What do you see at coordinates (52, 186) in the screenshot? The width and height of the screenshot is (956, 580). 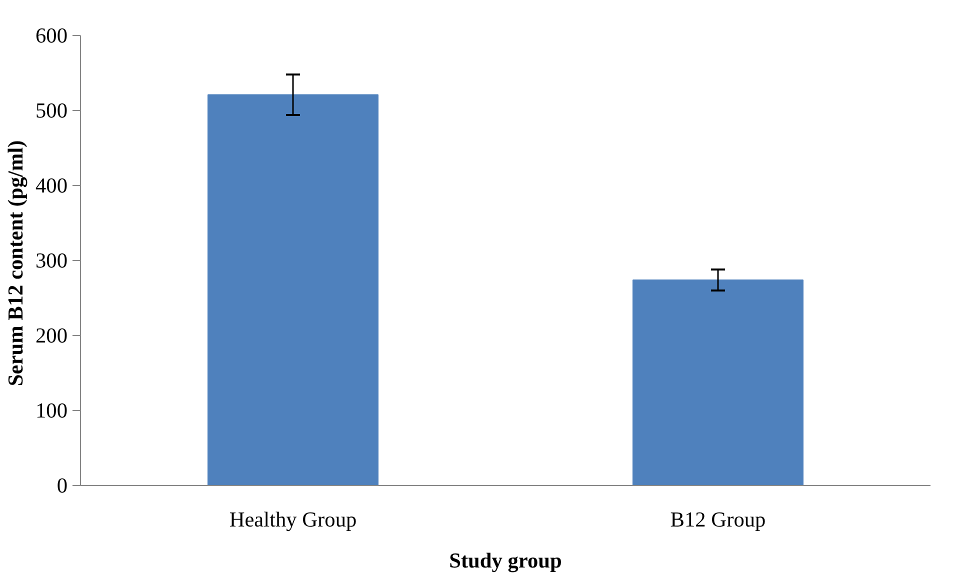 I see `y-tick-label: 400` at bounding box center [52, 186].